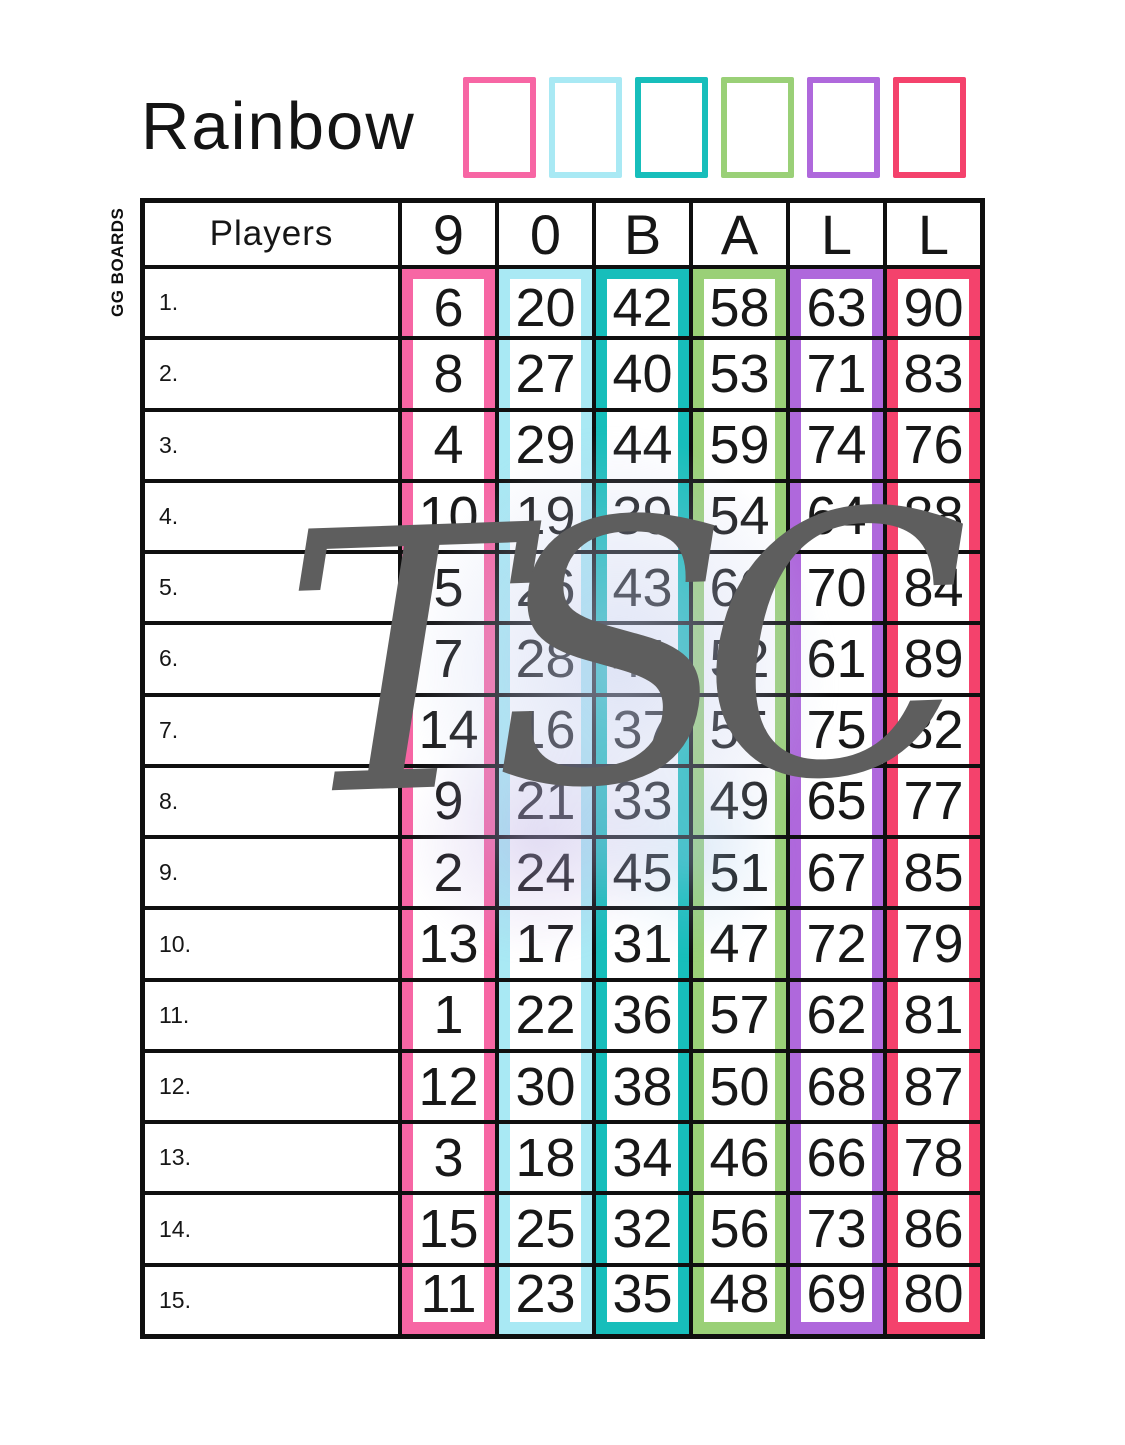 The width and height of the screenshot is (1125, 1445). Describe the element at coordinates (836, 658) in the screenshot. I see `bingo-number: 61` at that location.